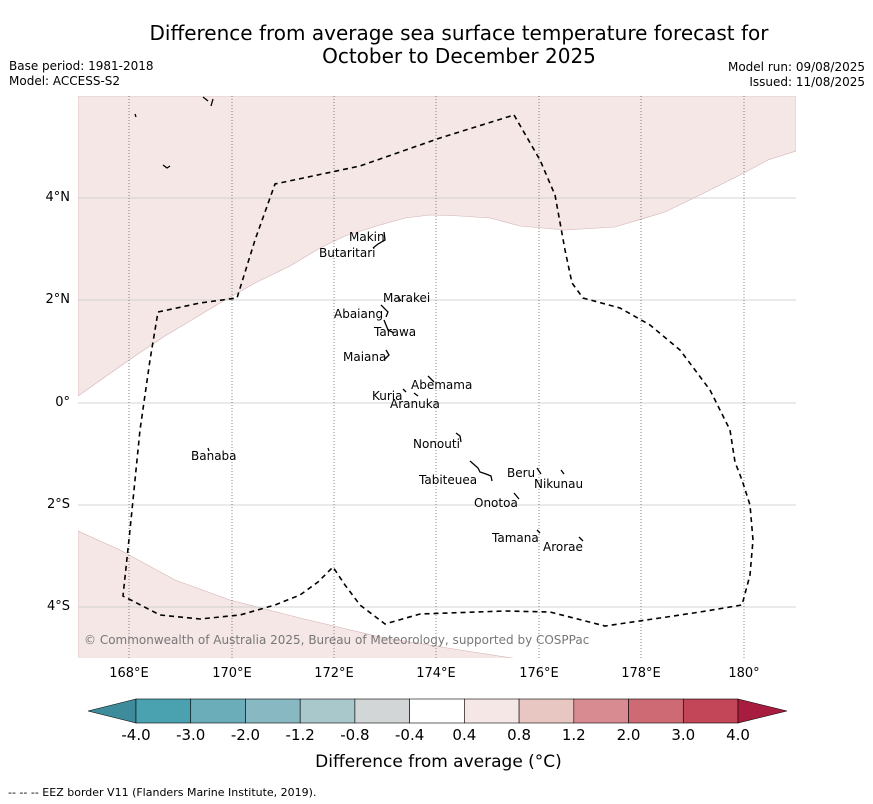 The height and width of the screenshot is (804, 873). What do you see at coordinates (409, 735) in the screenshot?
I see `colorbar-tick-label: -0.4` at bounding box center [409, 735].